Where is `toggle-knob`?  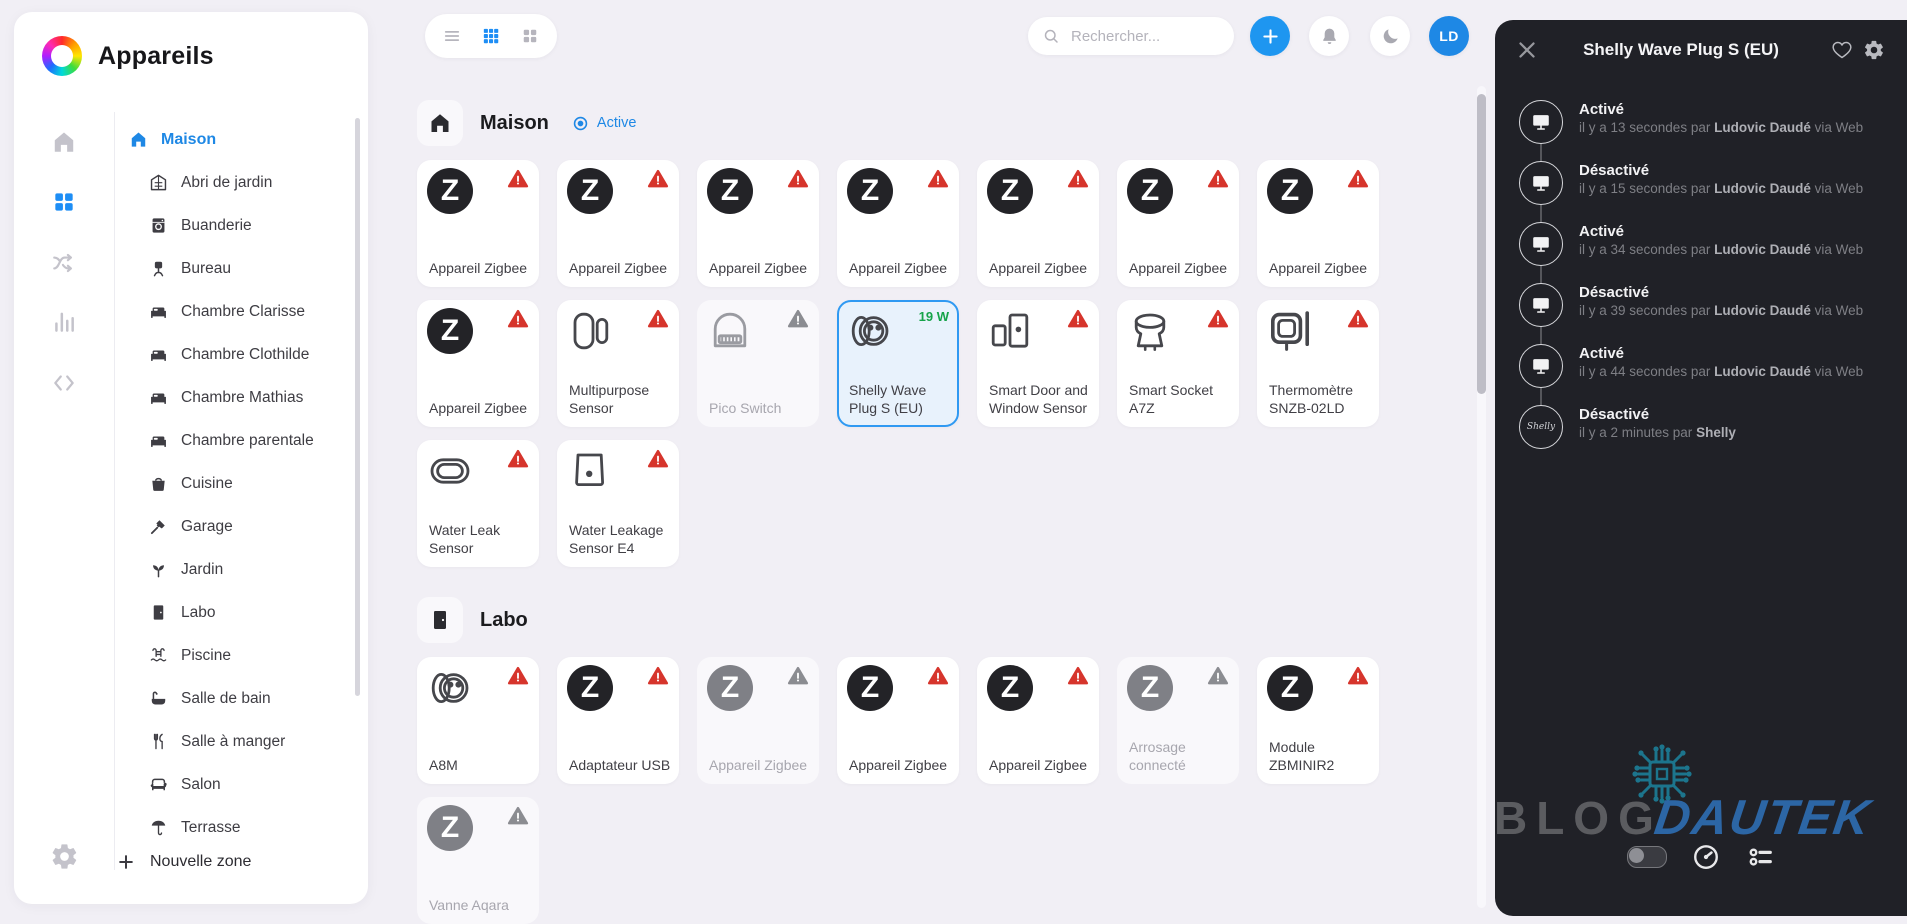 toggle-knob is located at coordinates (1636, 855).